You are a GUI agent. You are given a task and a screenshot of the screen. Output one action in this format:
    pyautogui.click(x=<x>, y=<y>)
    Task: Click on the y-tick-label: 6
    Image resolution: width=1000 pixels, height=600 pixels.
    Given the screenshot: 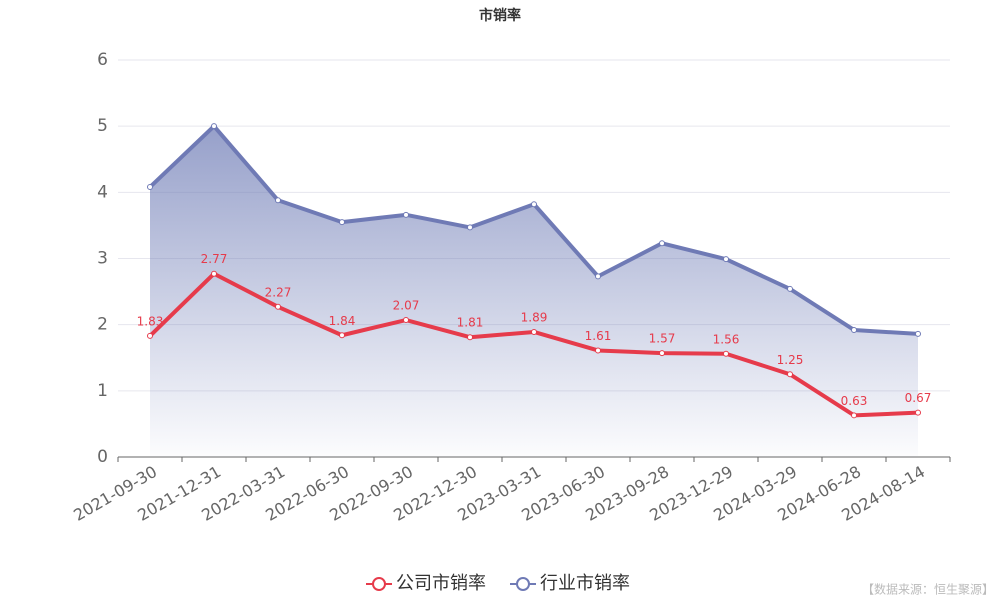 What is the action you would take?
    pyautogui.click(x=102, y=60)
    